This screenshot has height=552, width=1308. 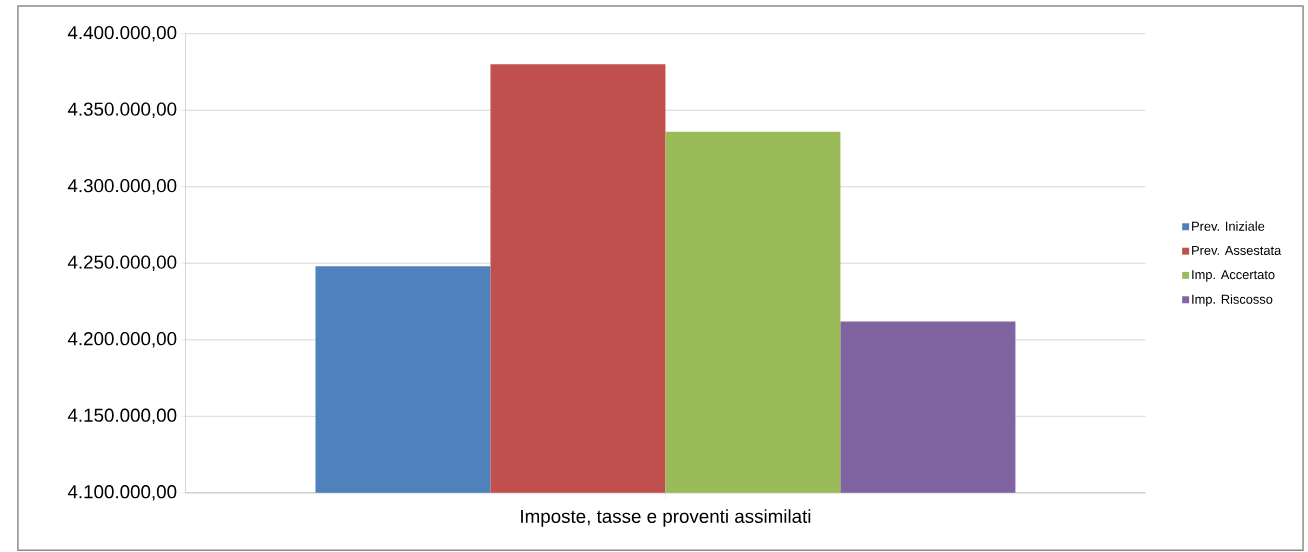 I want to click on legend-label: Prev. Assestata, so click(x=1237, y=250).